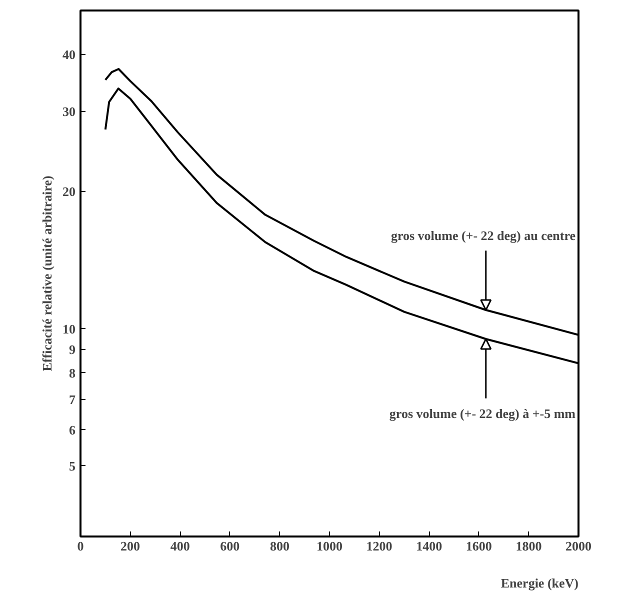 The image size is (624, 604). What do you see at coordinates (69, 328) in the screenshot?
I see `y-tick-label: 10` at bounding box center [69, 328].